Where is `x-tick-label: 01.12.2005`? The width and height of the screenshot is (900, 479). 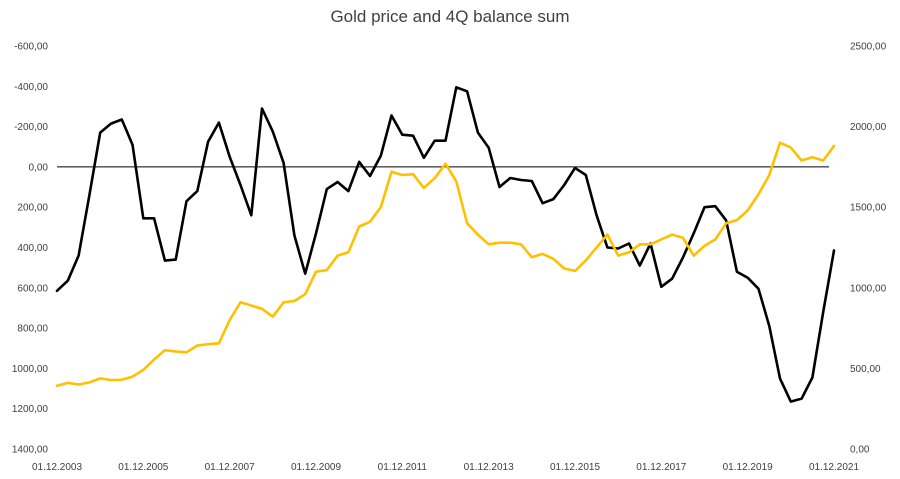
x-tick-label: 01.12.2005 is located at coordinates (143, 467).